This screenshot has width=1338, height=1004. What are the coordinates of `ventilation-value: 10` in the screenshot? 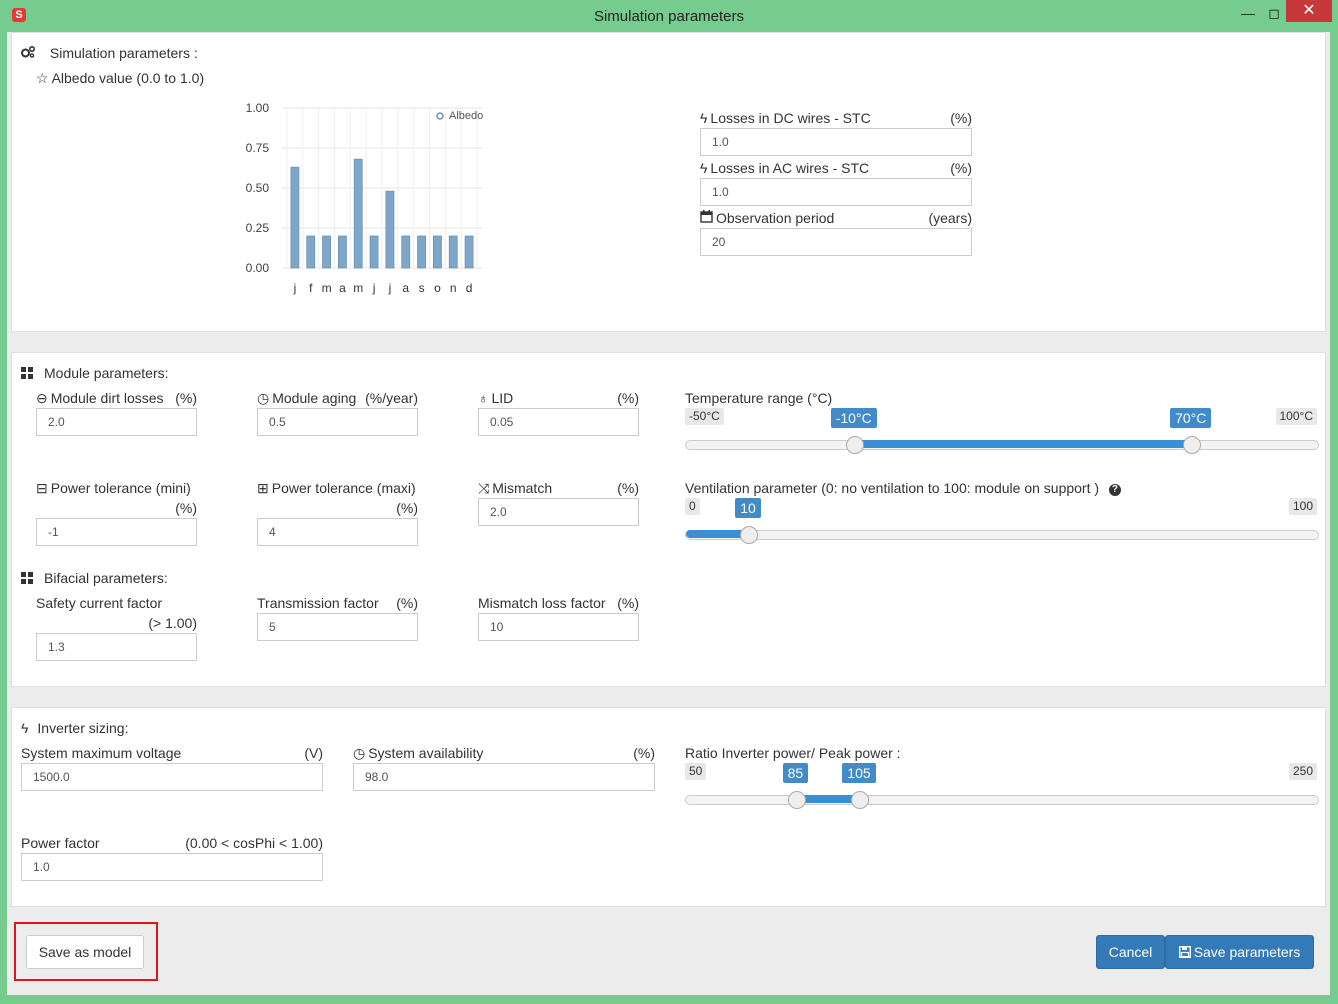 It's located at (748, 508).